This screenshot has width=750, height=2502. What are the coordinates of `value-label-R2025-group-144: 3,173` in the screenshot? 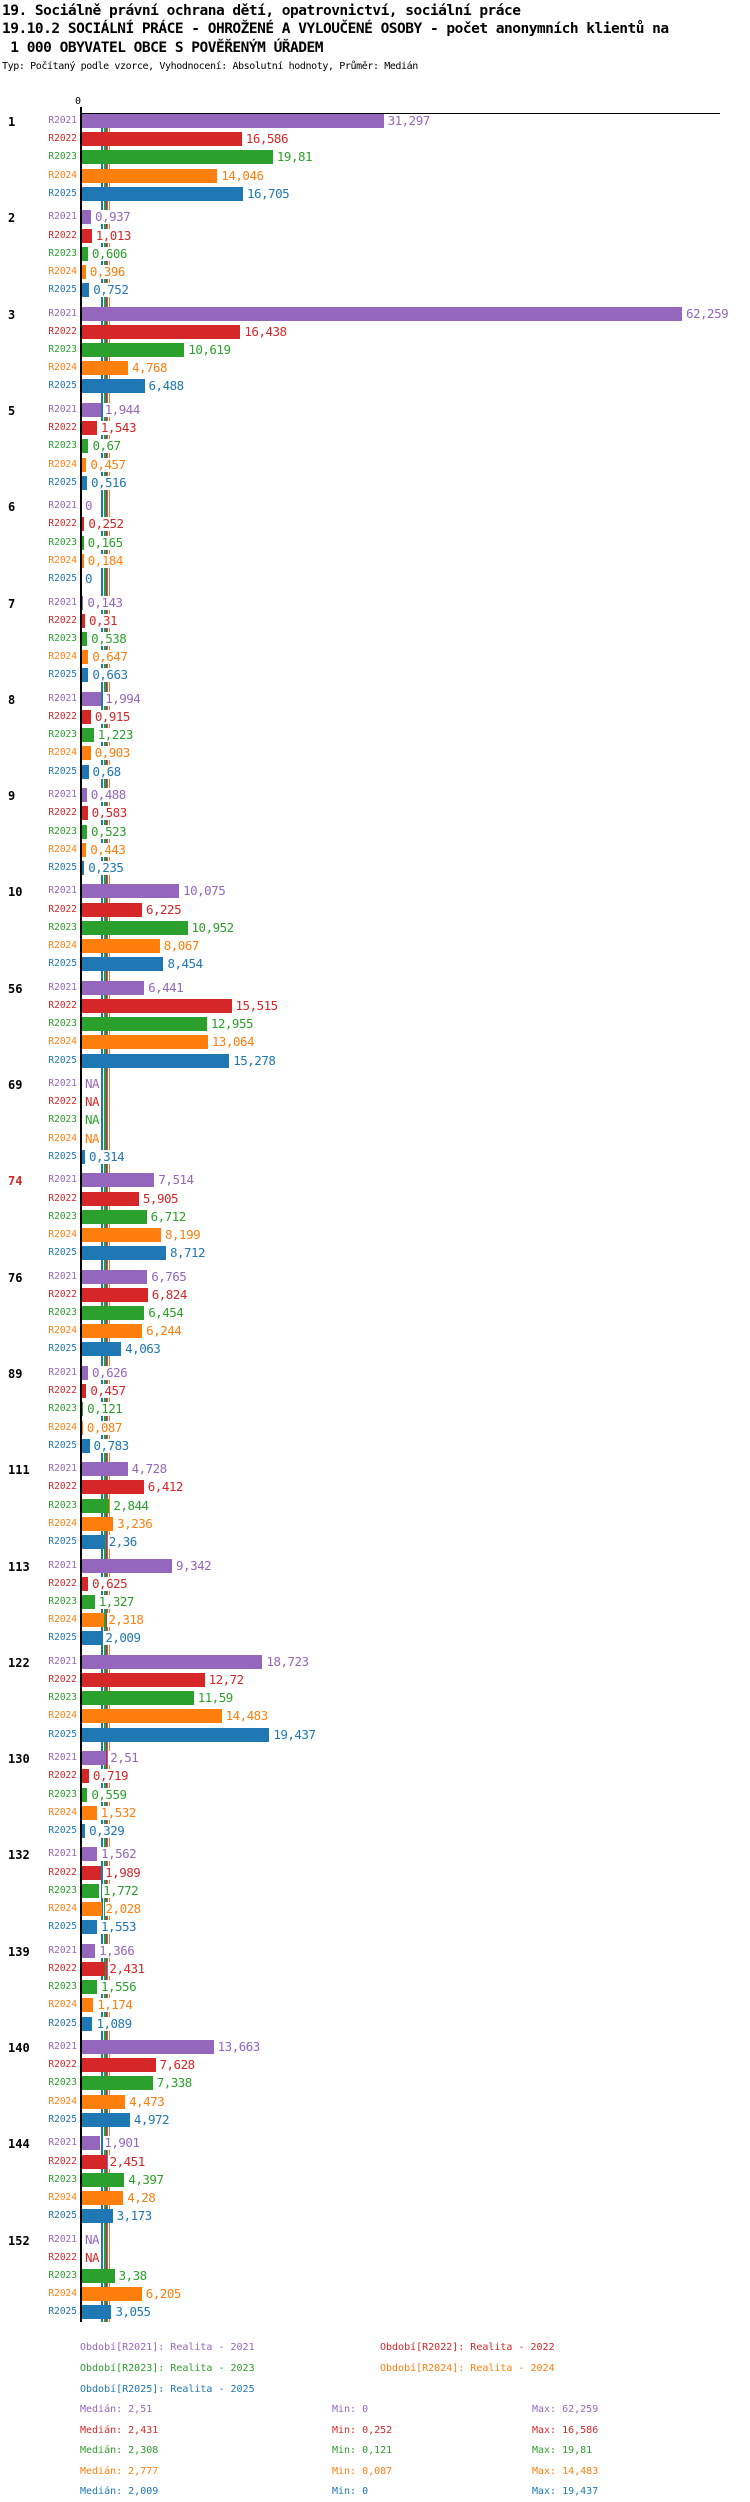 It's located at (134, 2216).